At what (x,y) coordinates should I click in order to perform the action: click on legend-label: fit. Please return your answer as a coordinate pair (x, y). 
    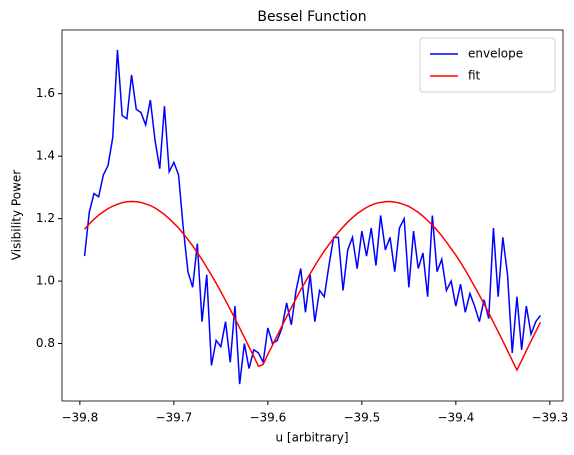
    Looking at the image, I should click on (474, 76).